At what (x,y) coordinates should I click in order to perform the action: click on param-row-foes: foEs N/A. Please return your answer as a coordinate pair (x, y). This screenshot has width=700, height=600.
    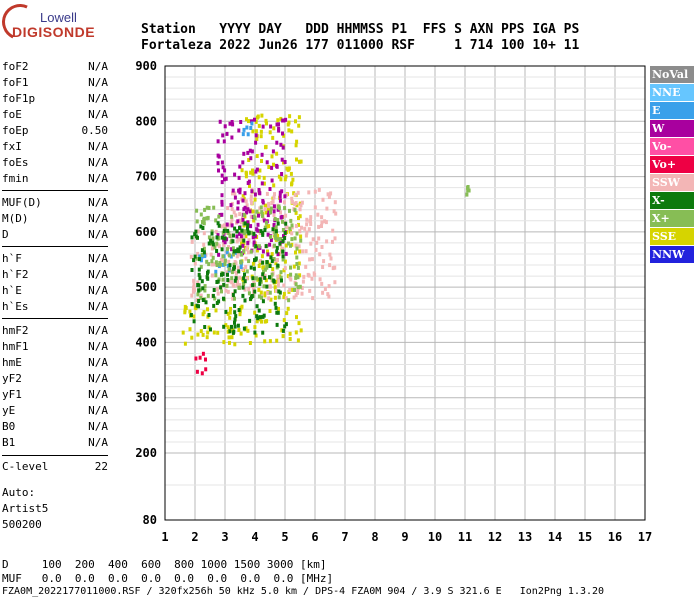
    Looking at the image, I should click on (55, 164).